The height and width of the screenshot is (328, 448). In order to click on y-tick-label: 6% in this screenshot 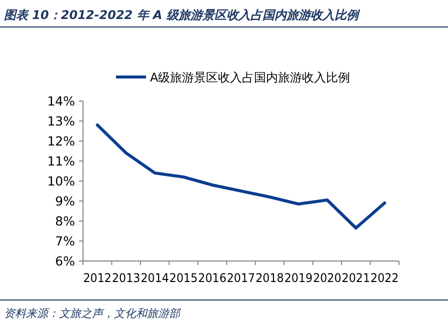, I will do `click(65, 261)`.